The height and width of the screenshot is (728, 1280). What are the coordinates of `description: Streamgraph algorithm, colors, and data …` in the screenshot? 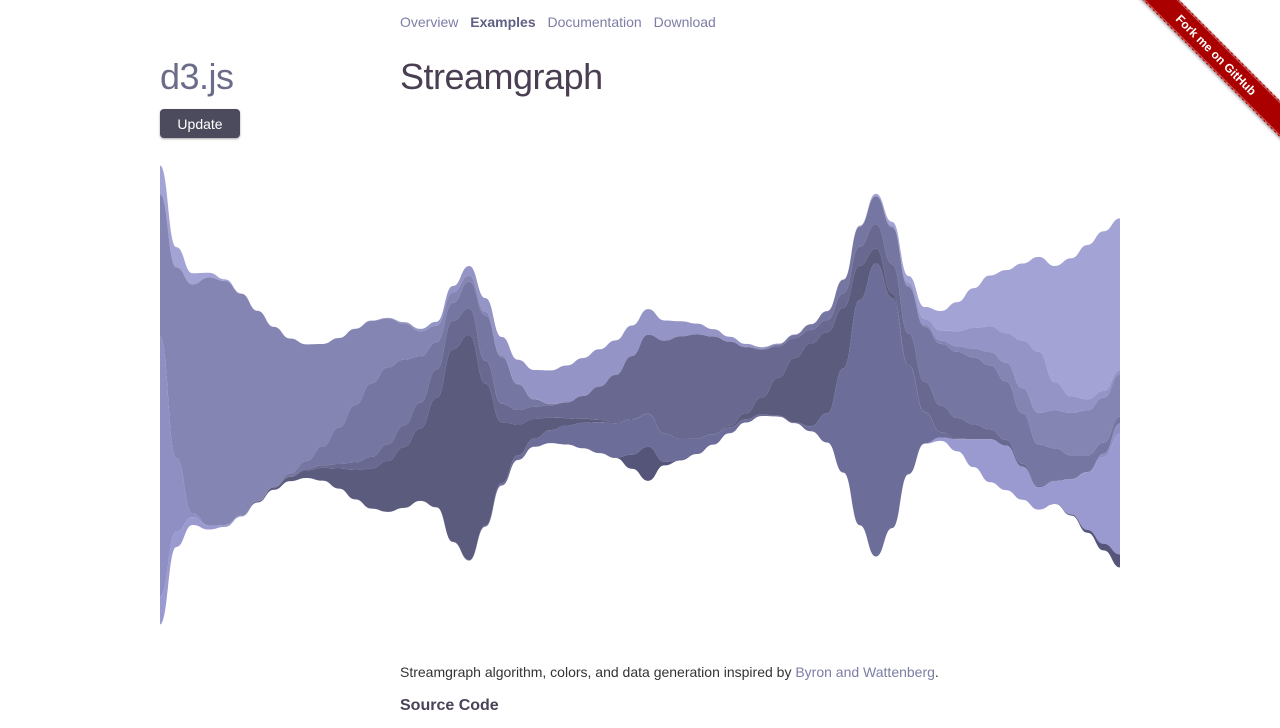 It's located at (669, 672).